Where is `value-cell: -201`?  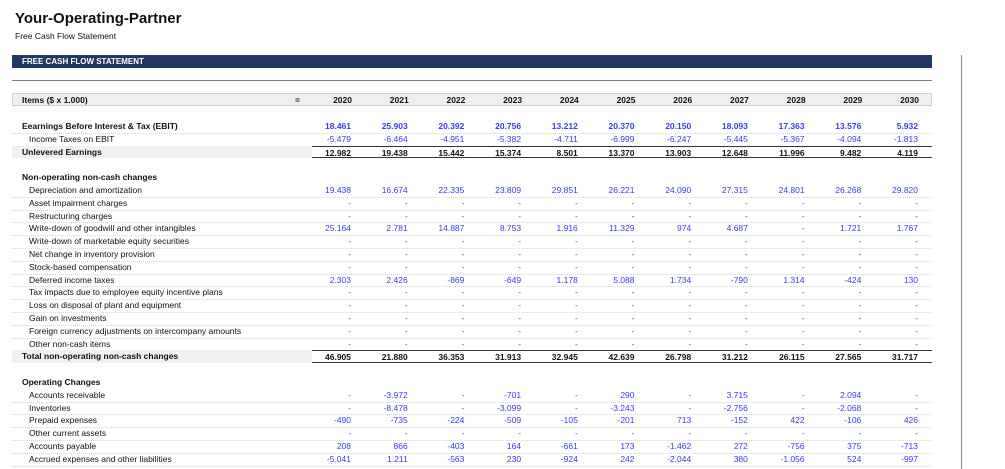 value-cell: -201 is located at coordinates (626, 420).